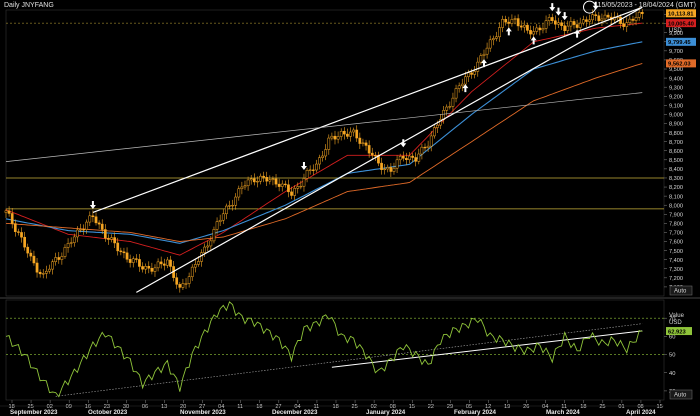 Image resolution: width=700 pixels, height=416 pixels. What do you see at coordinates (679, 65) in the screenshot?
I see `price-tag-label: 9,562.03` at bounding box center [679, 65].